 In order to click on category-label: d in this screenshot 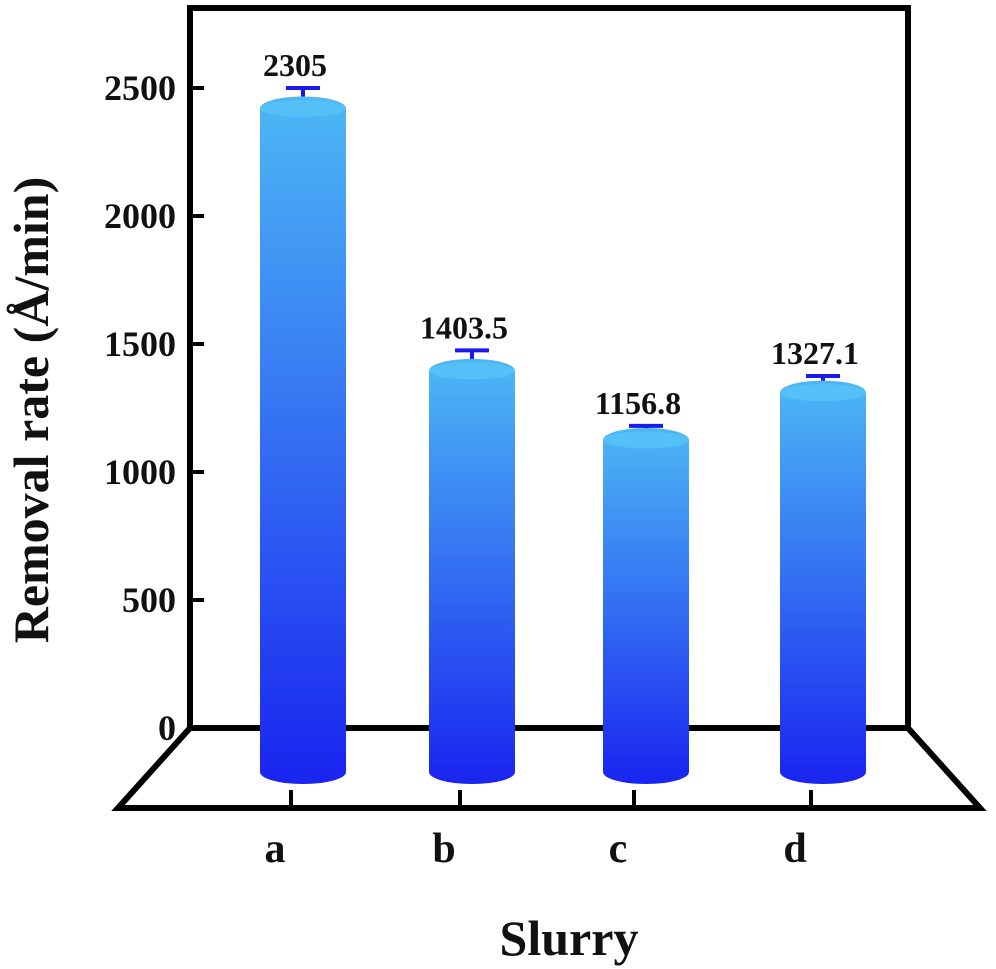, I will do `click(794, 849)`.